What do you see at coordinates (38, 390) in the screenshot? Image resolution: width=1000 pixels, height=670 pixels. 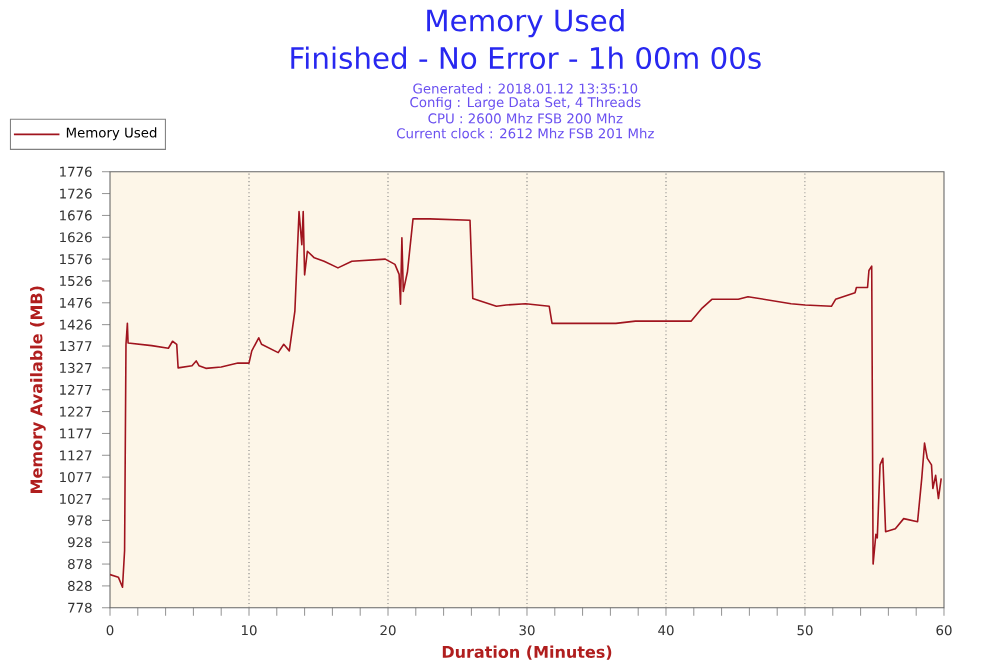 I see `y-axis-title: Memory Available (MB)` at bounding box center [38, 390].